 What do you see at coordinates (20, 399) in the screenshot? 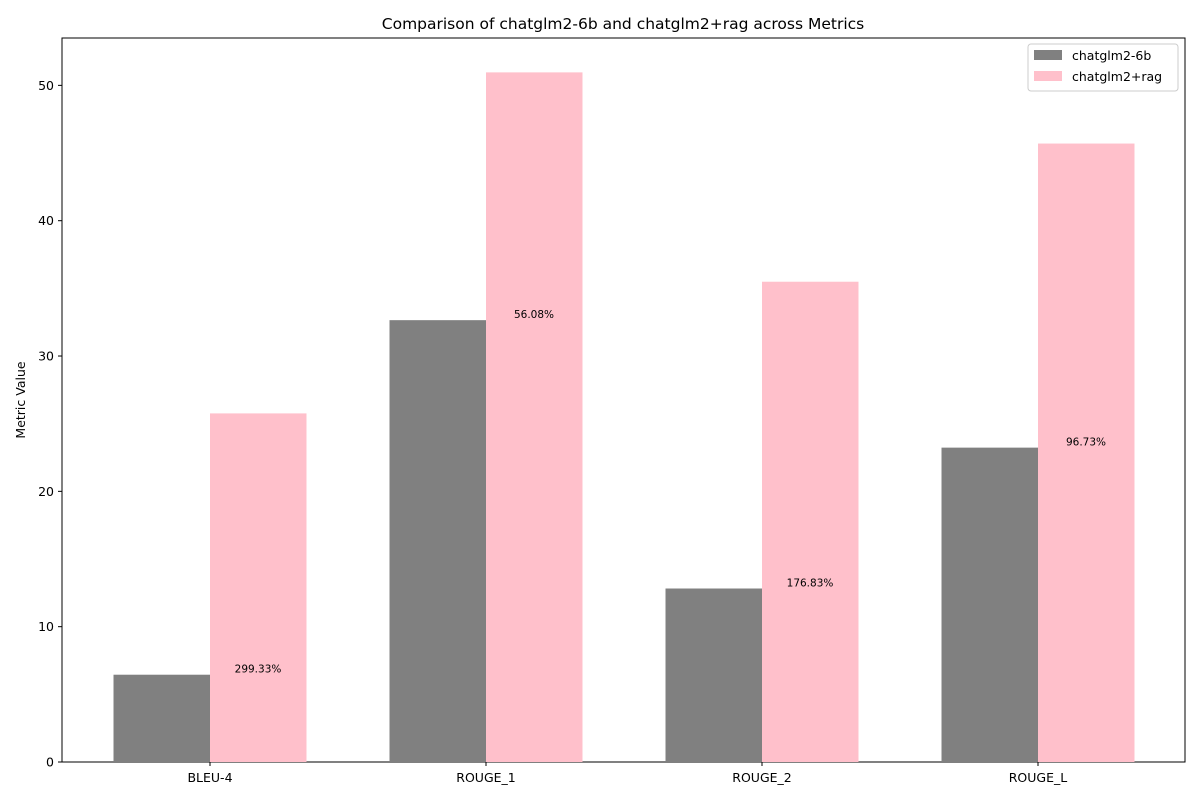
I see `y-axis-label: Metric Value` at bounding box center [20, 399].